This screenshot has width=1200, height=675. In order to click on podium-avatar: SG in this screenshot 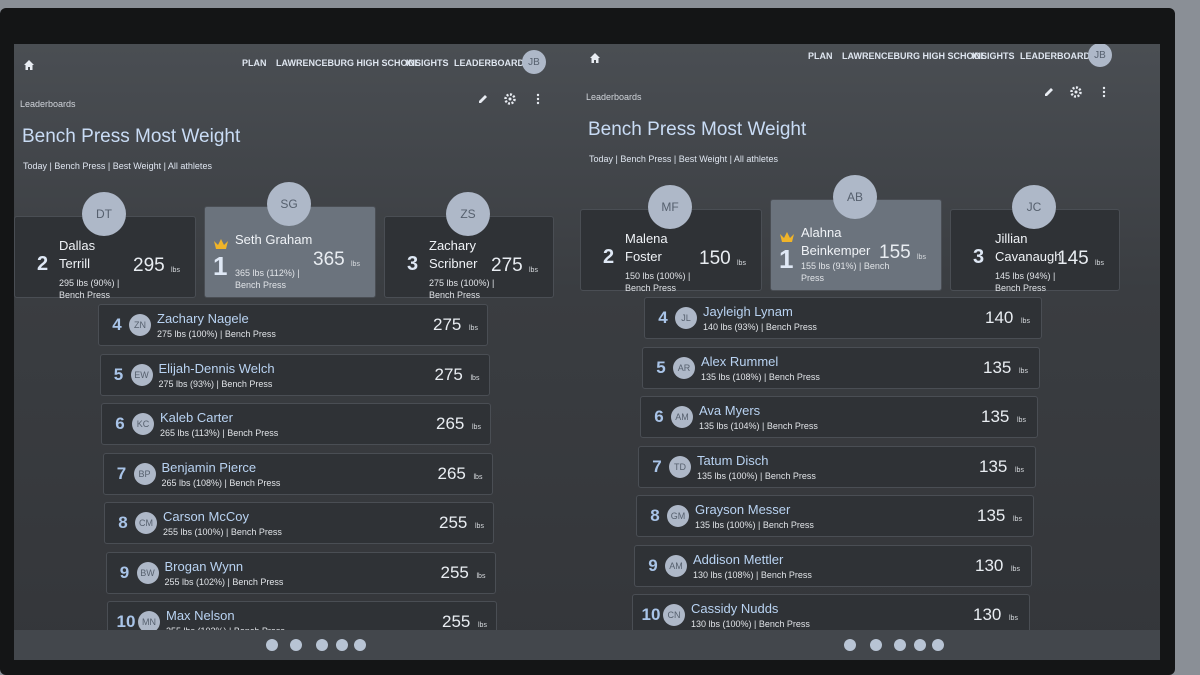, I will do `click(289, 204)`.